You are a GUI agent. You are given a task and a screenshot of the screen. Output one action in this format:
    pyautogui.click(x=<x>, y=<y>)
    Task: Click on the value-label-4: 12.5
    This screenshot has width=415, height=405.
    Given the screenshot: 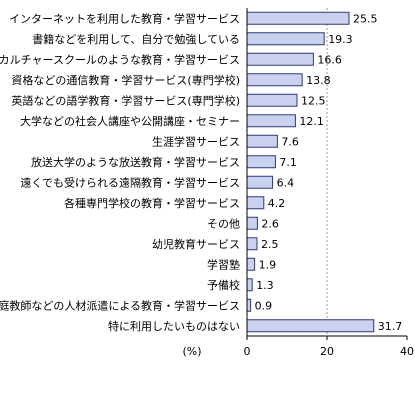 What is the action you would take?
    pyautogui.click(x=313, y=100)
    